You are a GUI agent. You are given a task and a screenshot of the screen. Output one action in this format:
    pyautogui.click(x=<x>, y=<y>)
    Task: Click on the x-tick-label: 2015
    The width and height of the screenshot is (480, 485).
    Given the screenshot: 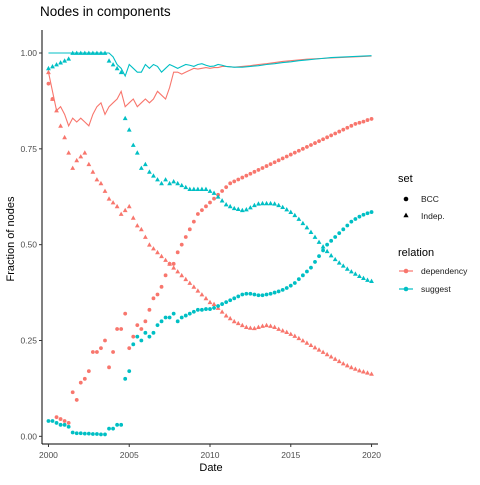 What is the action you would take?
    pyautogui.click(x=290, y=455)
    